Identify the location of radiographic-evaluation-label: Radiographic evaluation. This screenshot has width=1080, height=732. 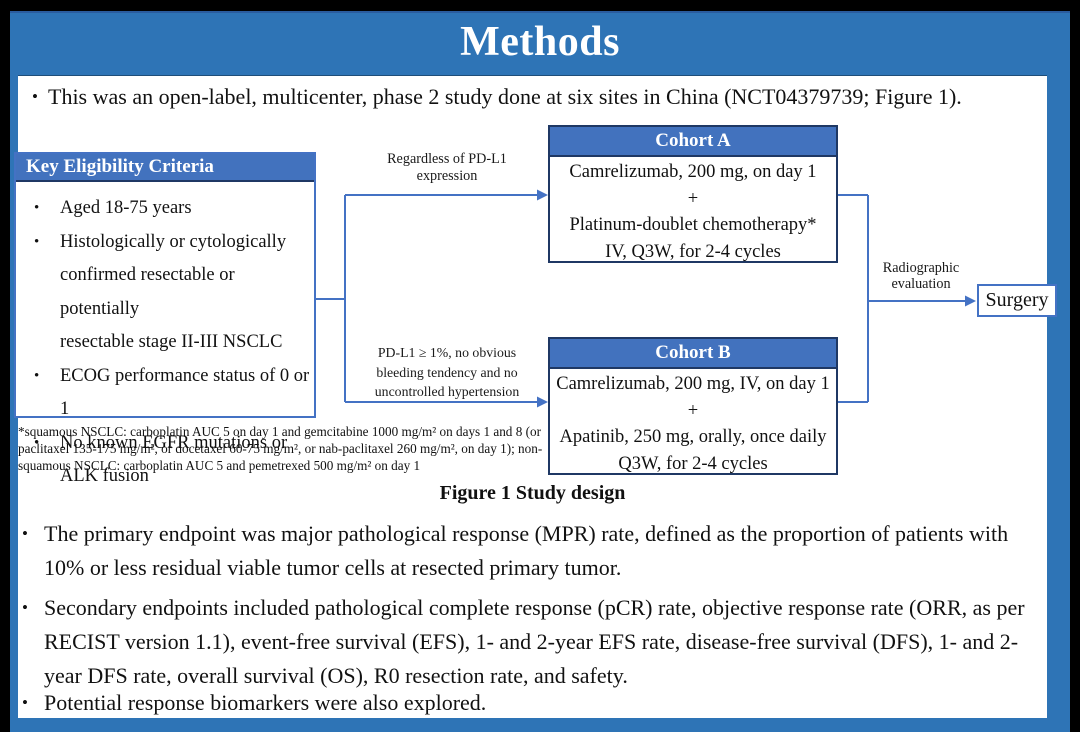
(921, 276).